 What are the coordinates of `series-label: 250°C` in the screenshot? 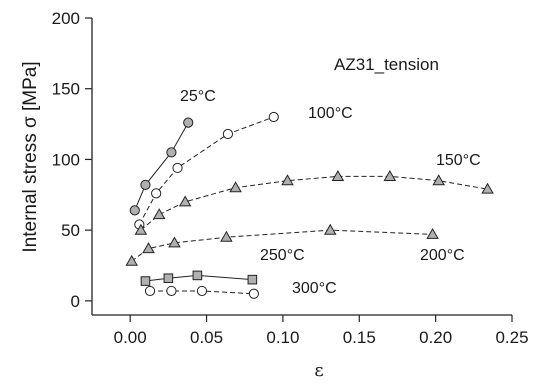 It's located at (282, 255).